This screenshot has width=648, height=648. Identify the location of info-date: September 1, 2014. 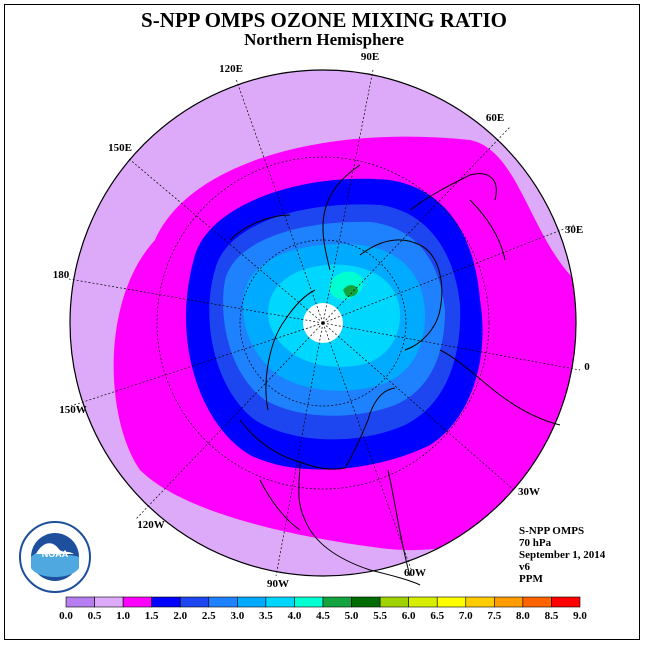
(562, 555).